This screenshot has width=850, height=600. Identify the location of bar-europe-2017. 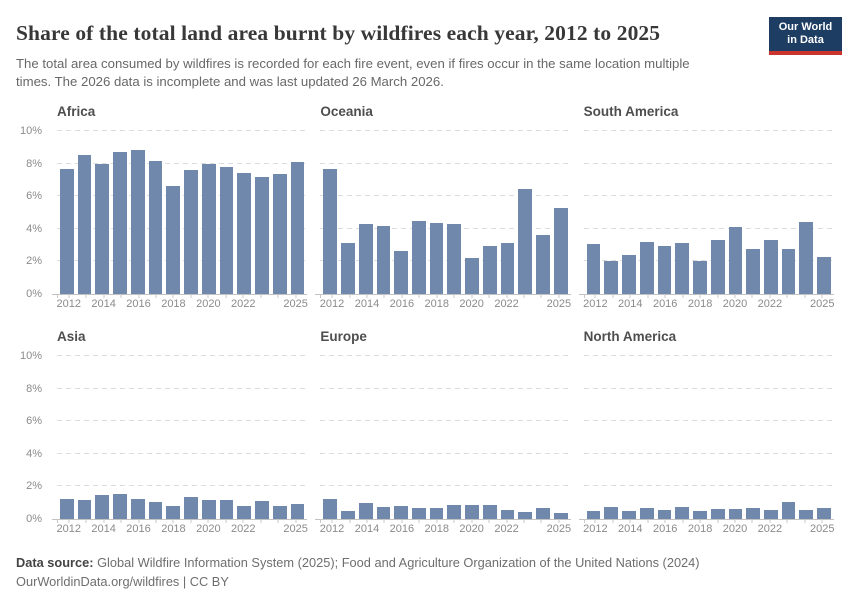
(419, 513).